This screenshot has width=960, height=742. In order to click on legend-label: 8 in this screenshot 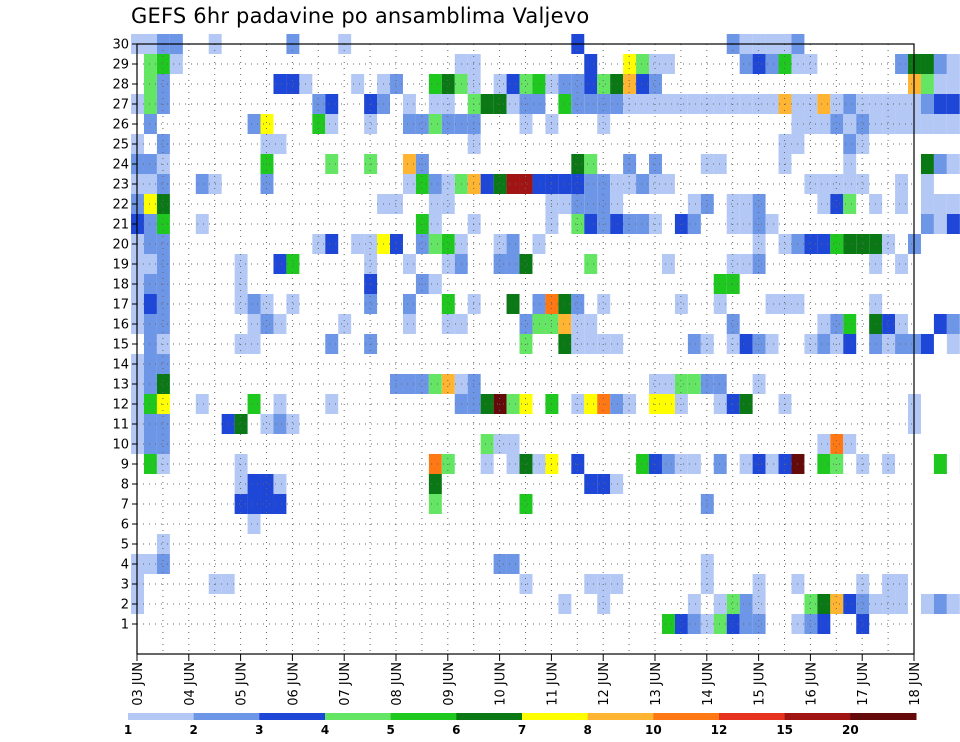, I will do `click(587, 730)`.